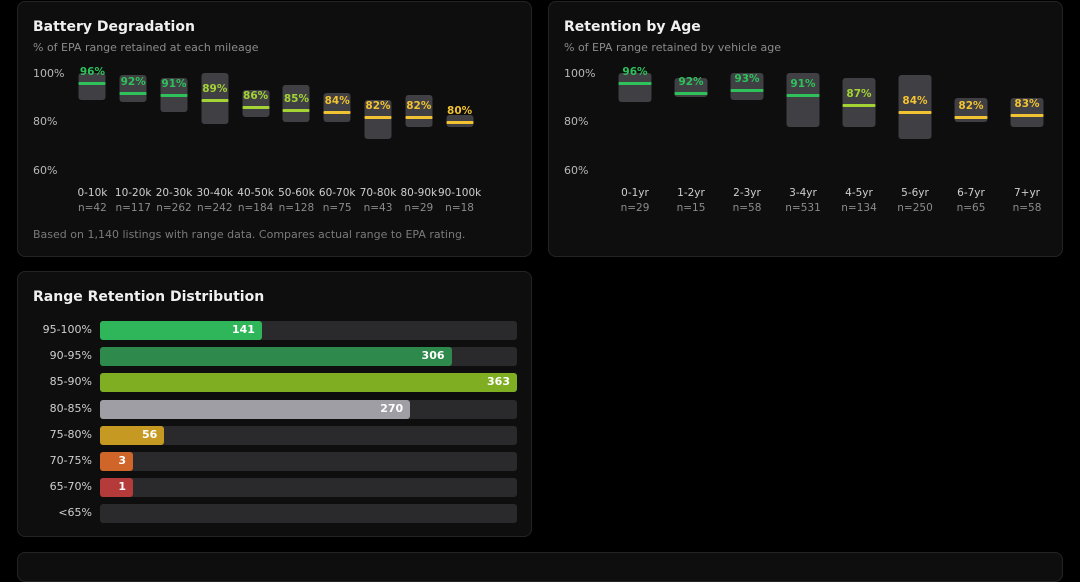 Image resolution: width=1080 pixels, height=582 pixels. What do you see at coordinates (635, 129) in the screenshot?
I see `chart-column: 96% 0-1yr n=29` at bounding box center [635, 129].